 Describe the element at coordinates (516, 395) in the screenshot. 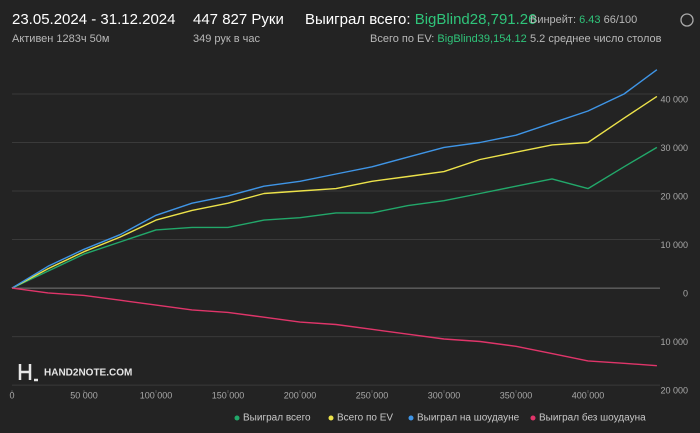

I see `x-tick-label: 350 000` at that location.